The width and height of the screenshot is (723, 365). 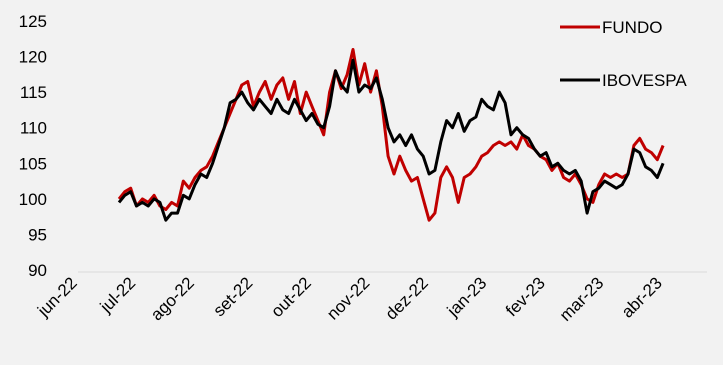 What do you see at coordinates (33, 21) in the screenshot?
I see `y-tick-label: 125` at bounding box center [33, 21].